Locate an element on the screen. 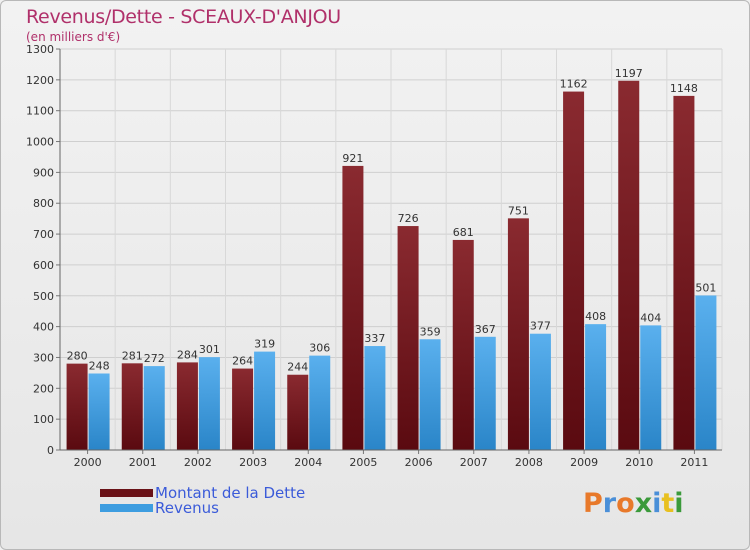 The height and width of the screenshot is (550, 750). x-tick-label: 2003 is located at coordinates (253, 462).